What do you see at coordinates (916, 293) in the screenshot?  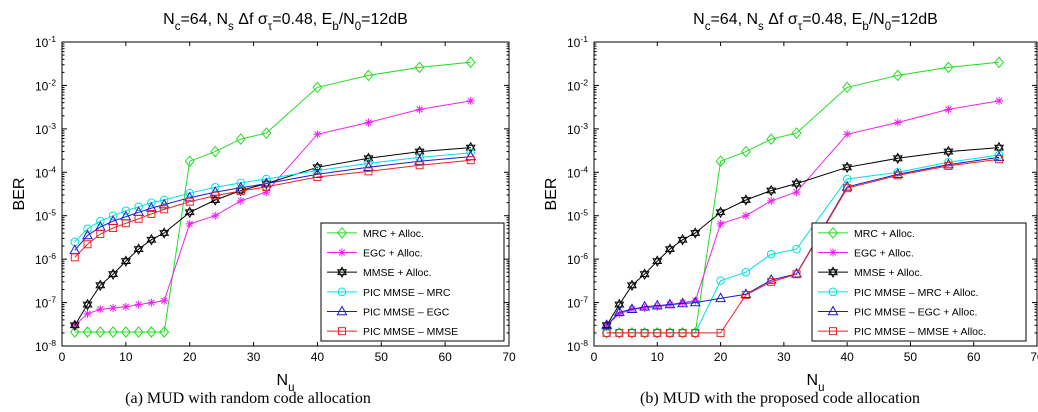 I see `legend-label: PIC MMSE – MRC + Alloc.` at bounding box center [916, 293].